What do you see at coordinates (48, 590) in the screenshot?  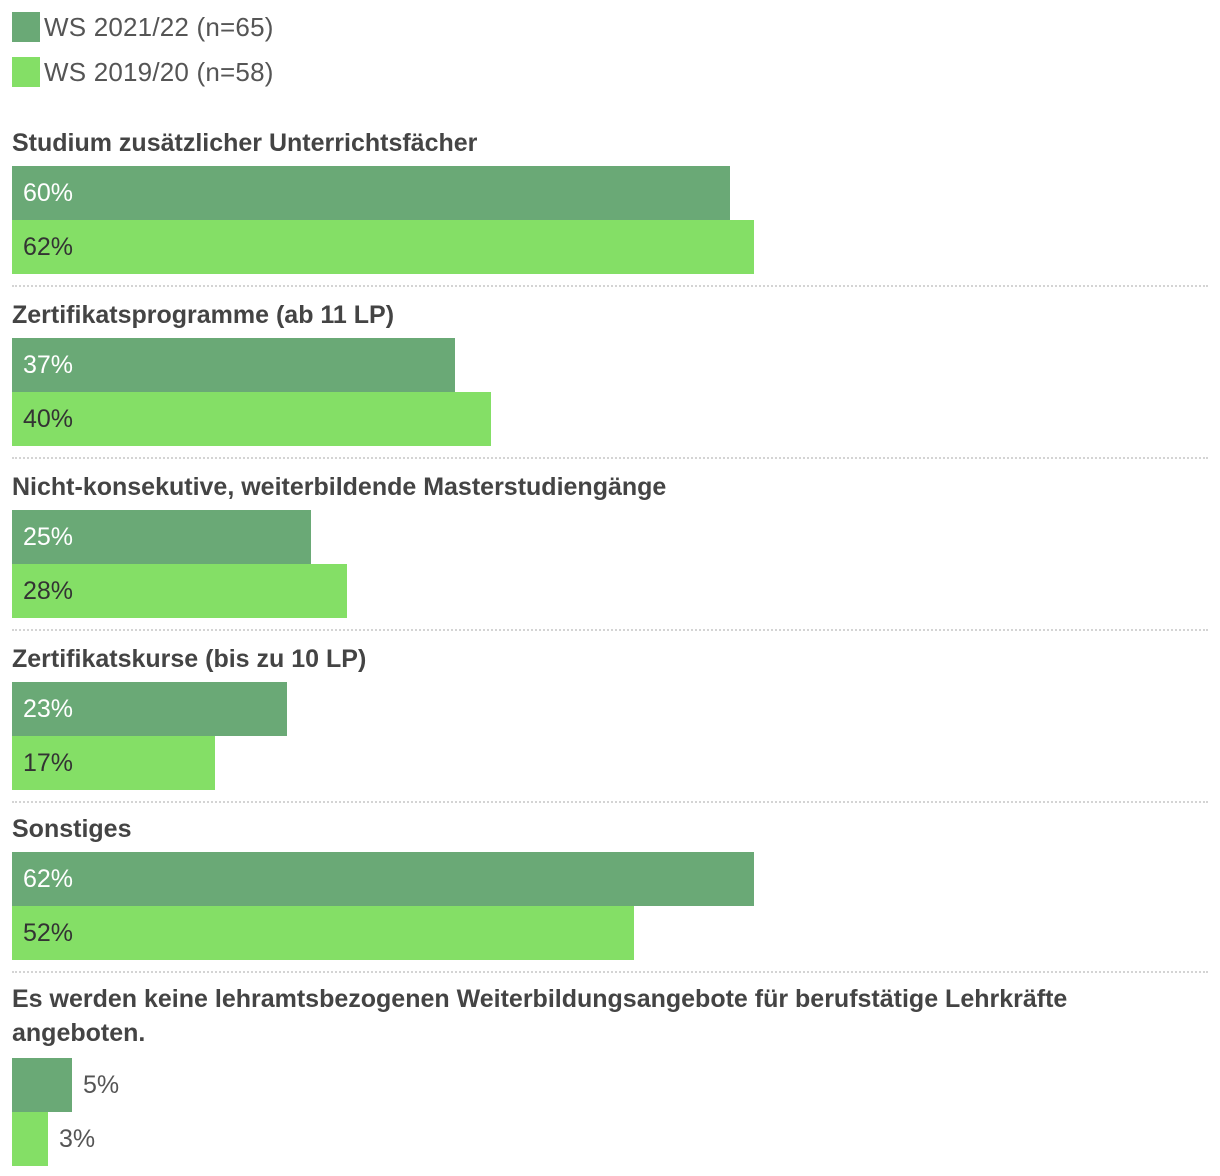 I see `bar-value-label: 28%` at bounding box center [48, 590].